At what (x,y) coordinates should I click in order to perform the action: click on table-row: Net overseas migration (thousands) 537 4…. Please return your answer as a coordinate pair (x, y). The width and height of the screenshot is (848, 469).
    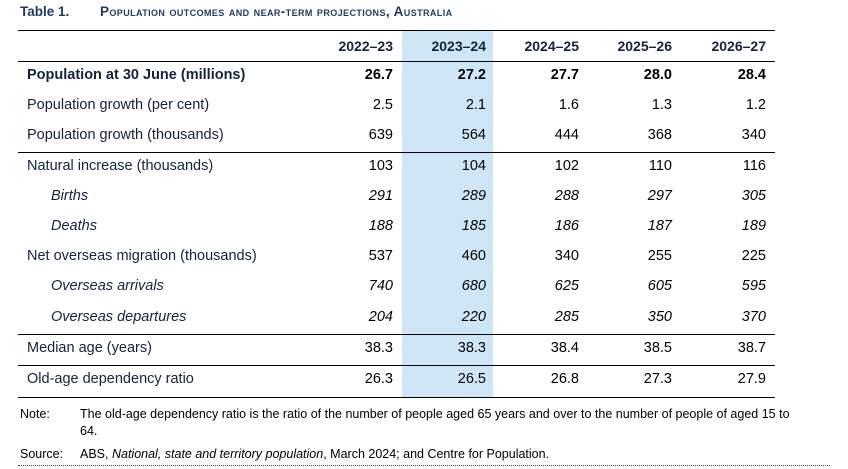
    Looking at the image, I should click on (396, 257).